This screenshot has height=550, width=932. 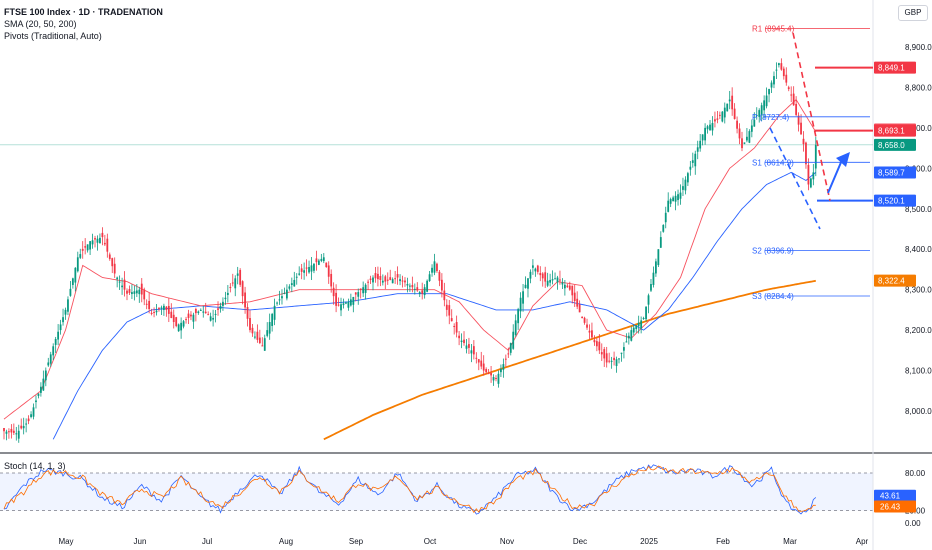 What do you see at coordinates (790, 541) in the screenshot?
I see `x-tick-label: Mar` at bounding box center [790, 541].